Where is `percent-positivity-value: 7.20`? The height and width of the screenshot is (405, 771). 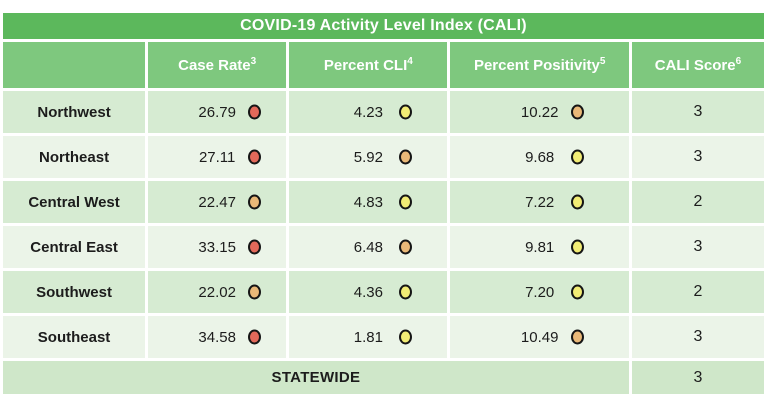
percent-positivity-value: 7.20 is located at coordinates (540, 292).